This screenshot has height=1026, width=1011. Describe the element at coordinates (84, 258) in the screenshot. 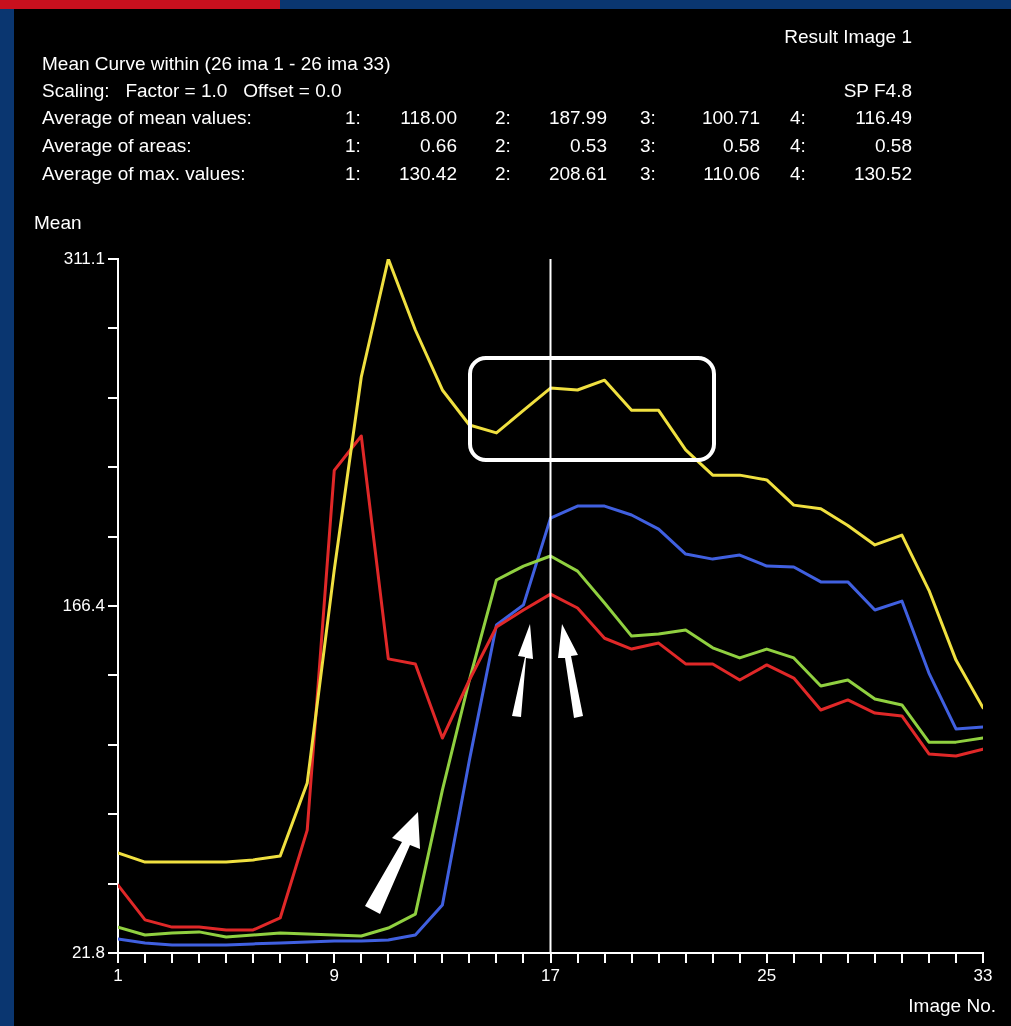

I see `y-tick-label: 311.1` at that location.